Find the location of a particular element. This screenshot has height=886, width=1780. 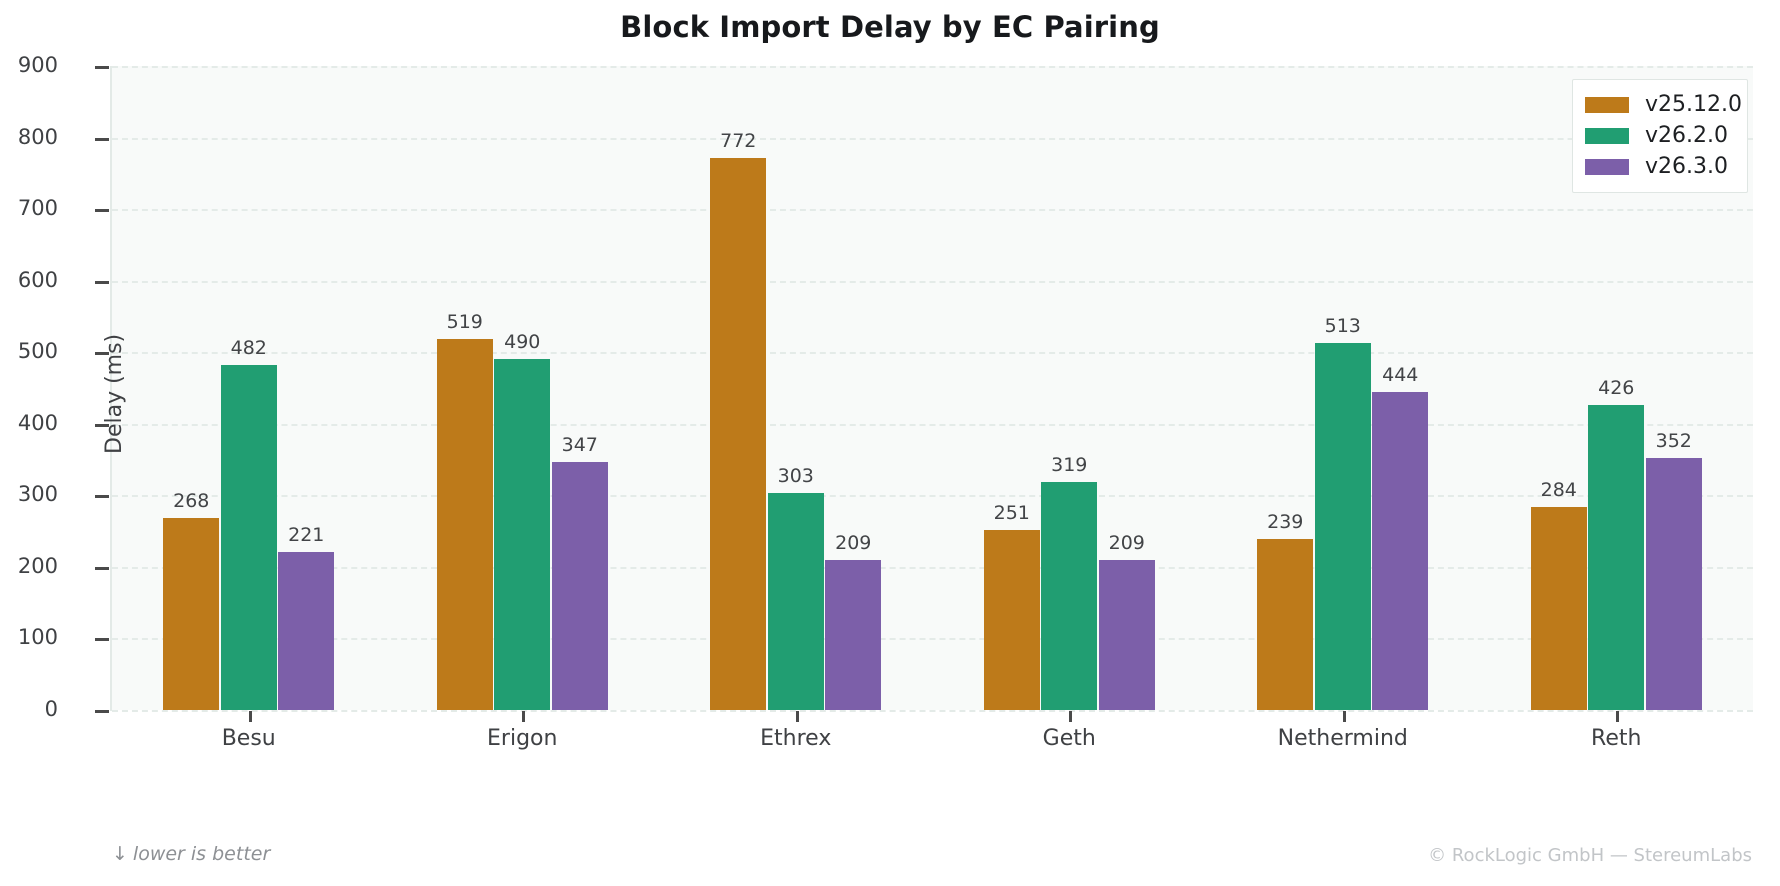

x-tick-label-nethermind: Nethermind is located at coordinates (1342, 738).